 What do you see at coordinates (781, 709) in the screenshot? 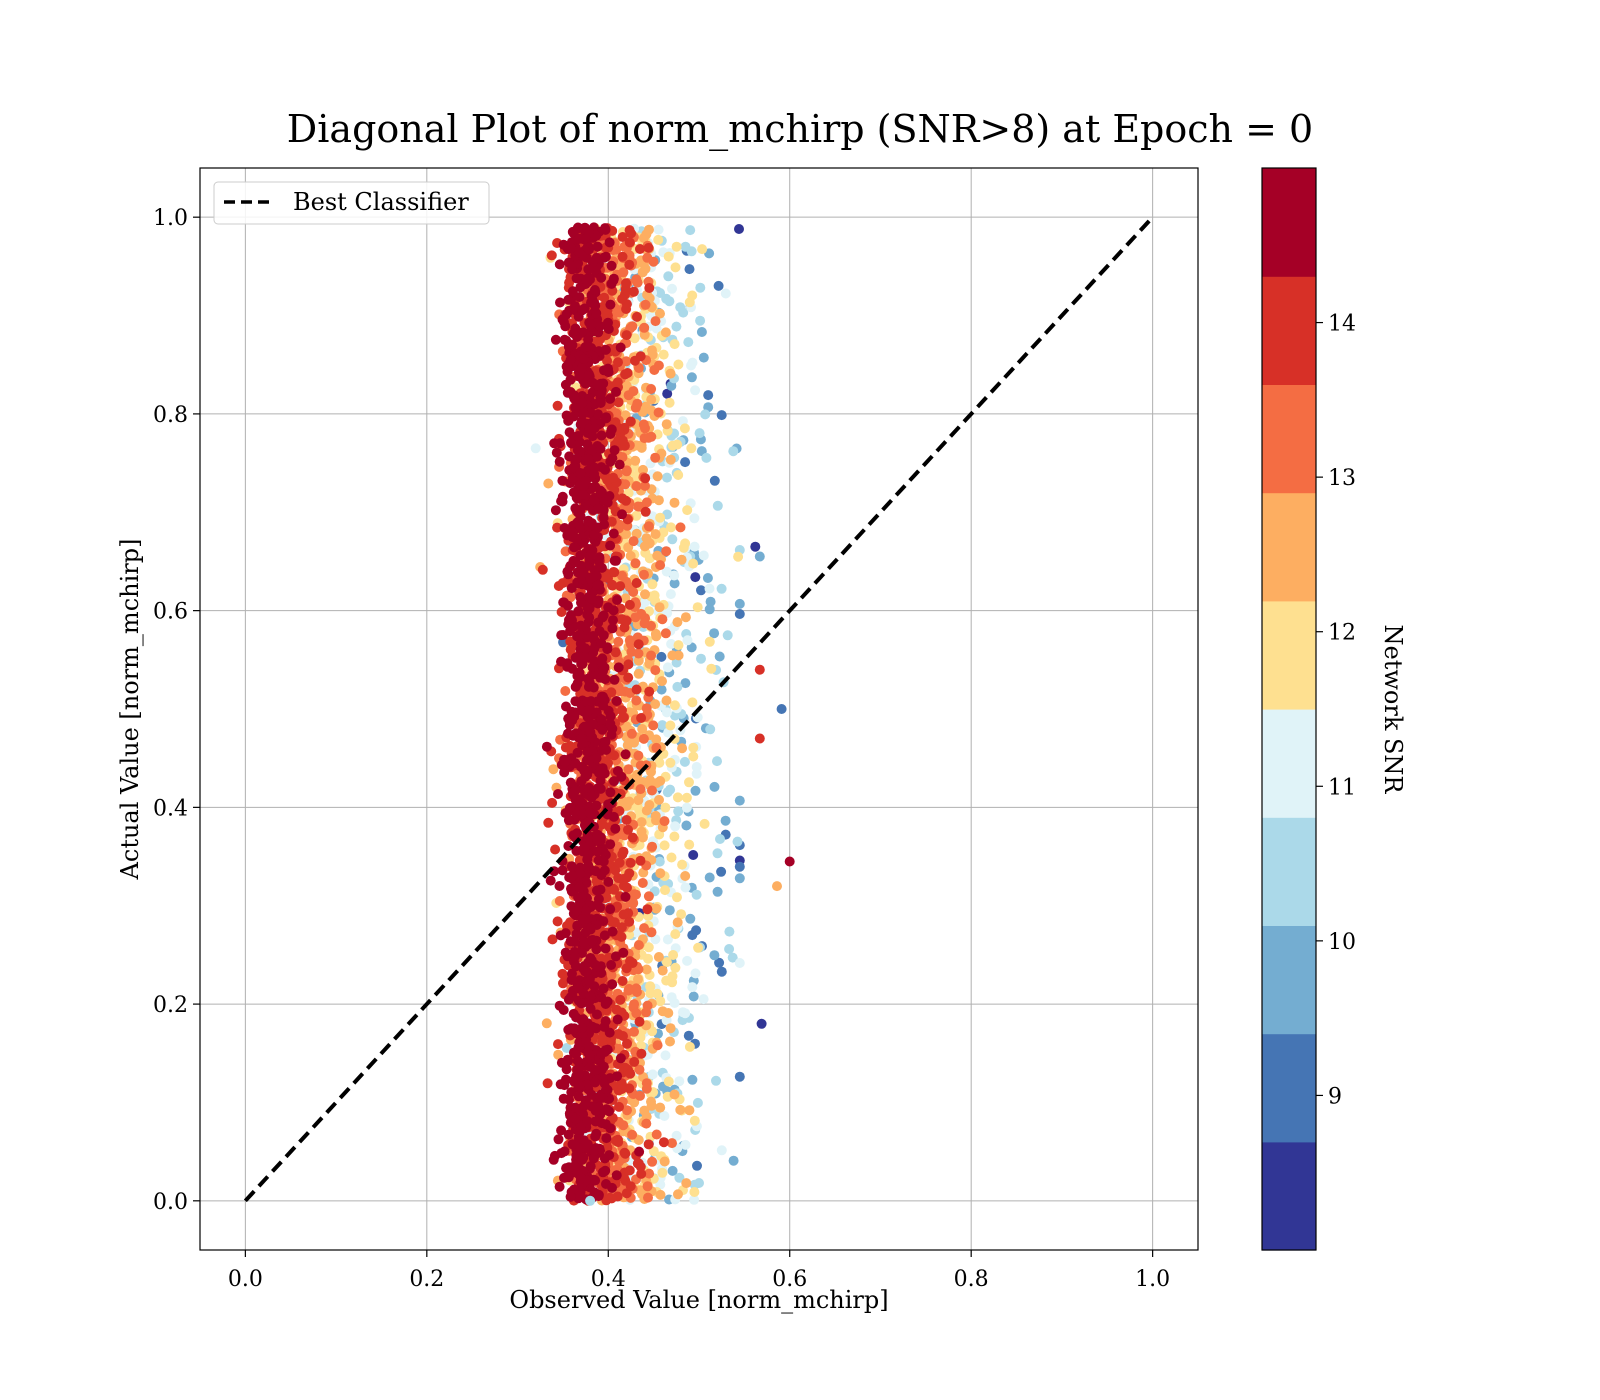
I see `scatter-point-outlier` at bounding box center [781, 709].